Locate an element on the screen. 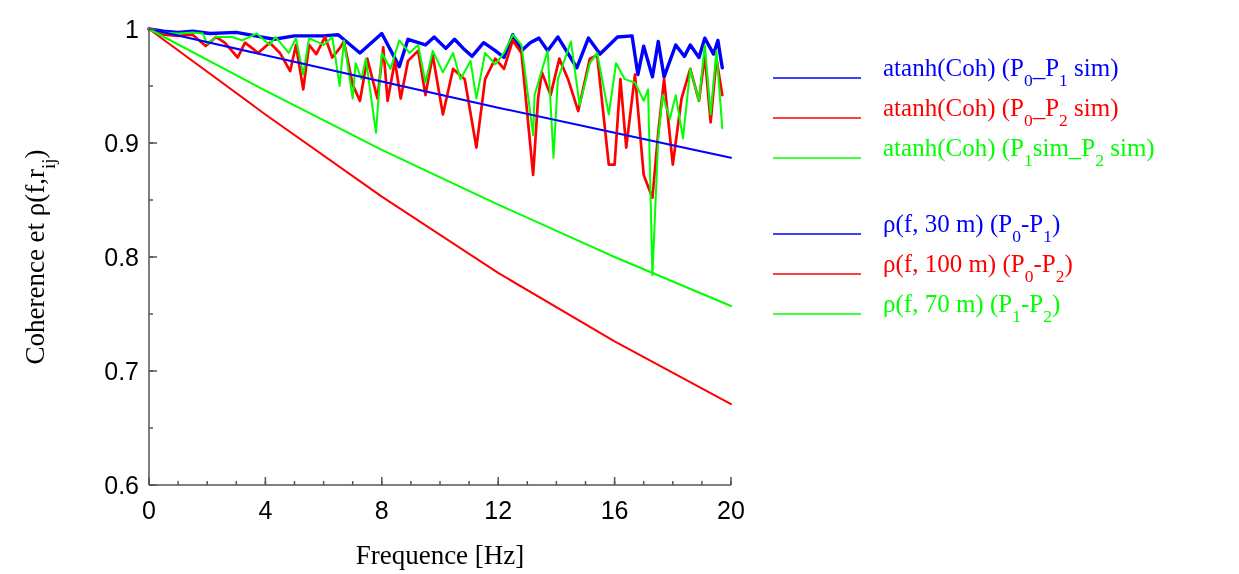 The width and height of the screenshot is (1239, 574). x-axis-title: Frequence [Hz] is located at coordinates (440, 555).